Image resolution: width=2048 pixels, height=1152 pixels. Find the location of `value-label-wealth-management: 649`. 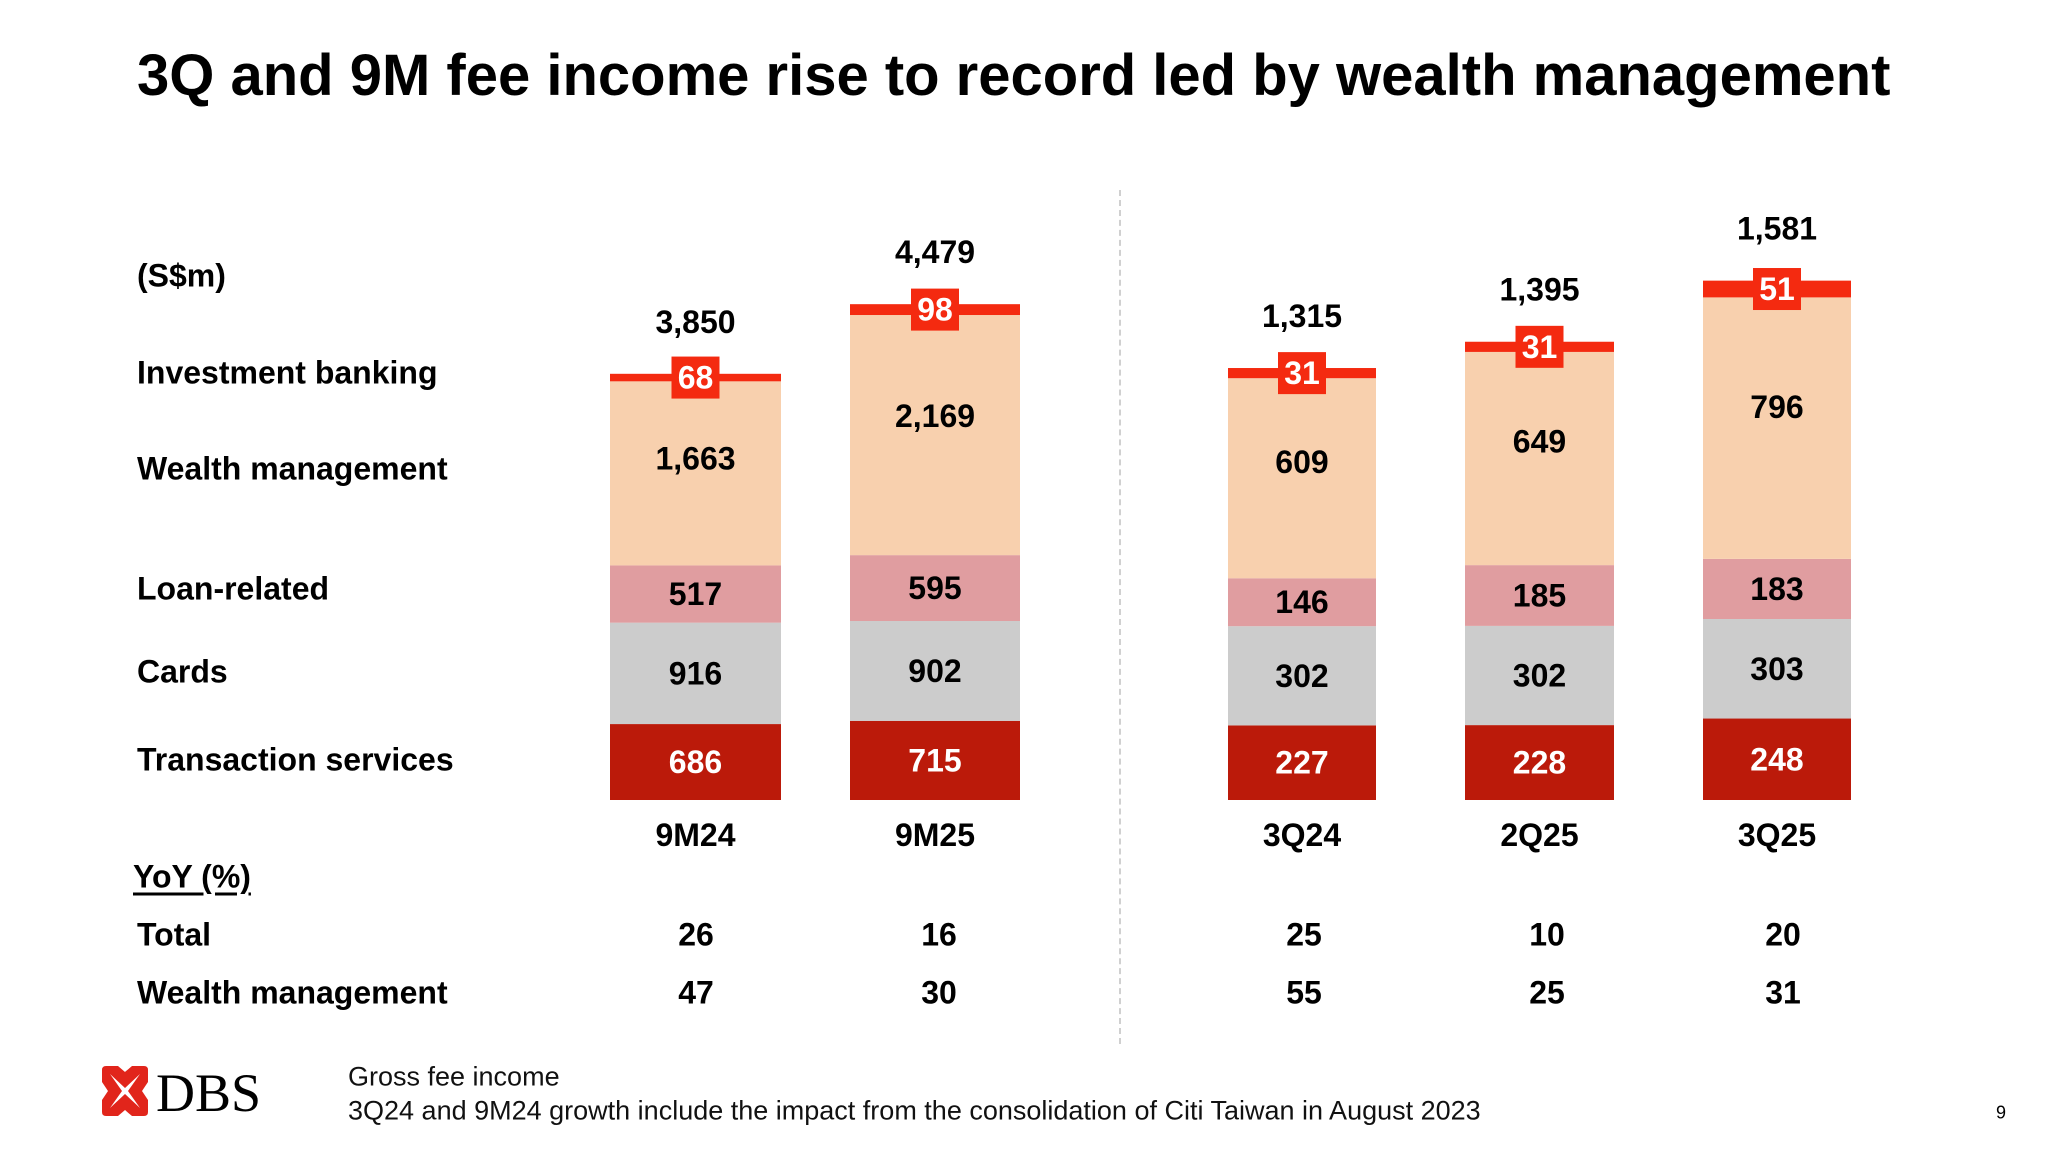

value-label-wealth-management: 649 is located at coordinates (1539, 441).